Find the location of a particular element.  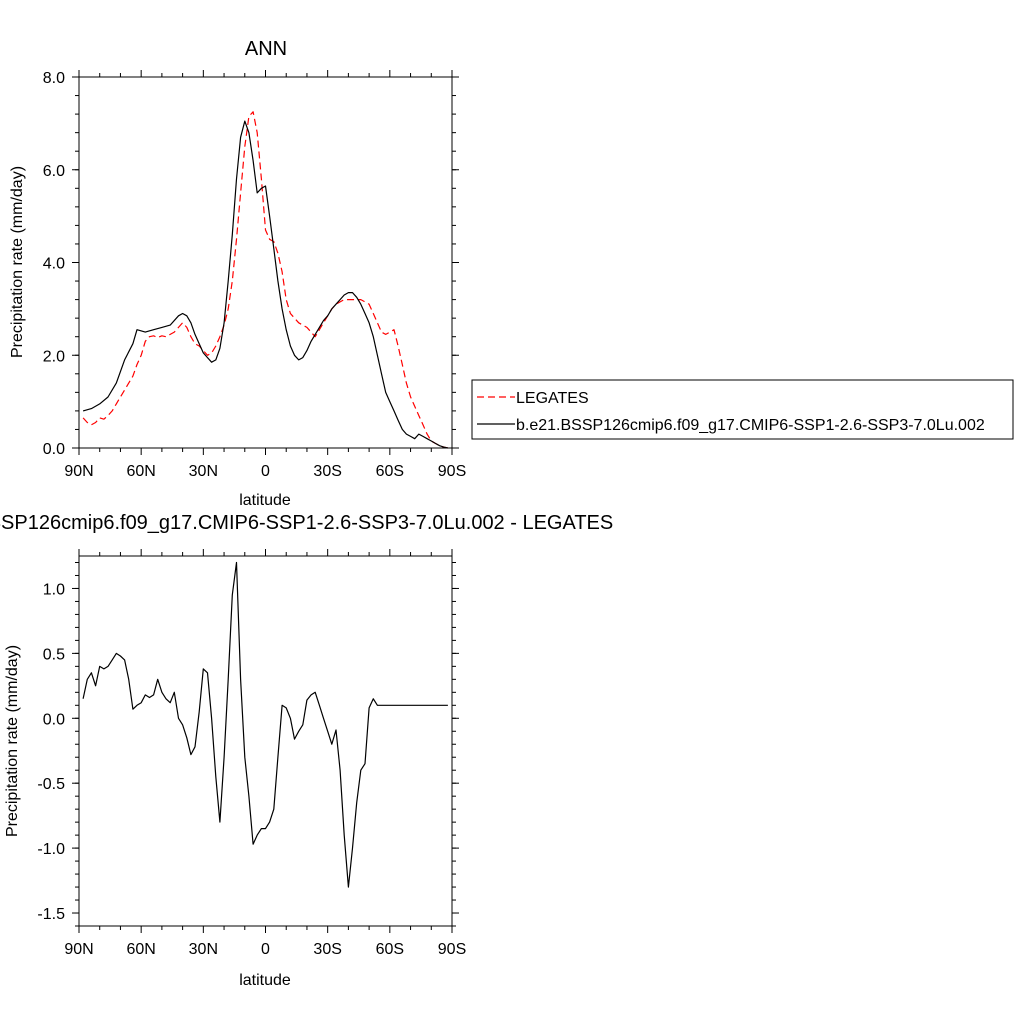

legend-label-legates: LEGATES is located at coordinates (552, 398).